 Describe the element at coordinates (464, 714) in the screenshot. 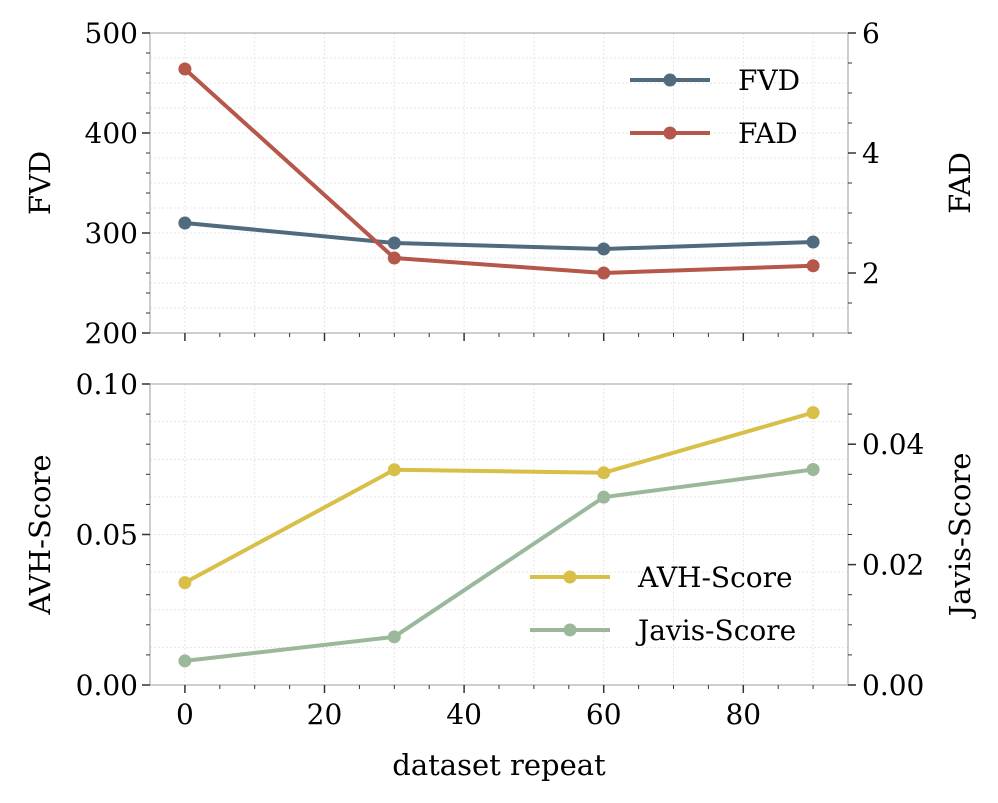

I see `x-tick-label: 40` at that location.